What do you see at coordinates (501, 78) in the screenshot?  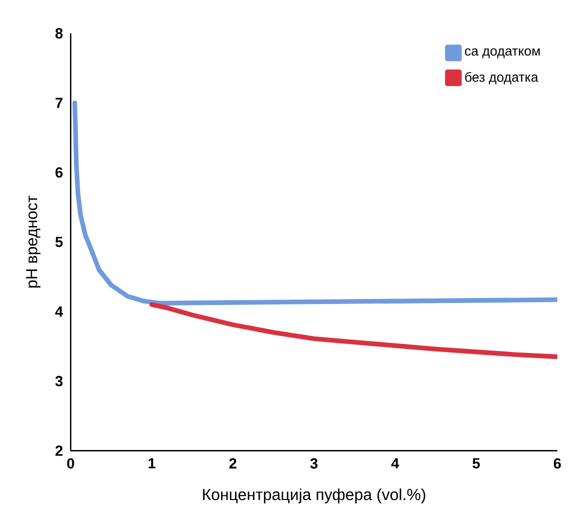 I see `legend-label: без додатка` at bounding box center [501, 78].